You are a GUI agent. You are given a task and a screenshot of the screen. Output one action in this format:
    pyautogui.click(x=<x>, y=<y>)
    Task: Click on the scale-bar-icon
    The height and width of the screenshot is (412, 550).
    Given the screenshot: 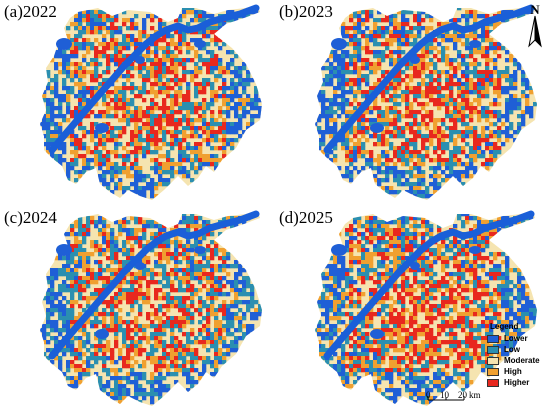 What is the action you would take?
    pyautogui.click(x=446, y=398)
    